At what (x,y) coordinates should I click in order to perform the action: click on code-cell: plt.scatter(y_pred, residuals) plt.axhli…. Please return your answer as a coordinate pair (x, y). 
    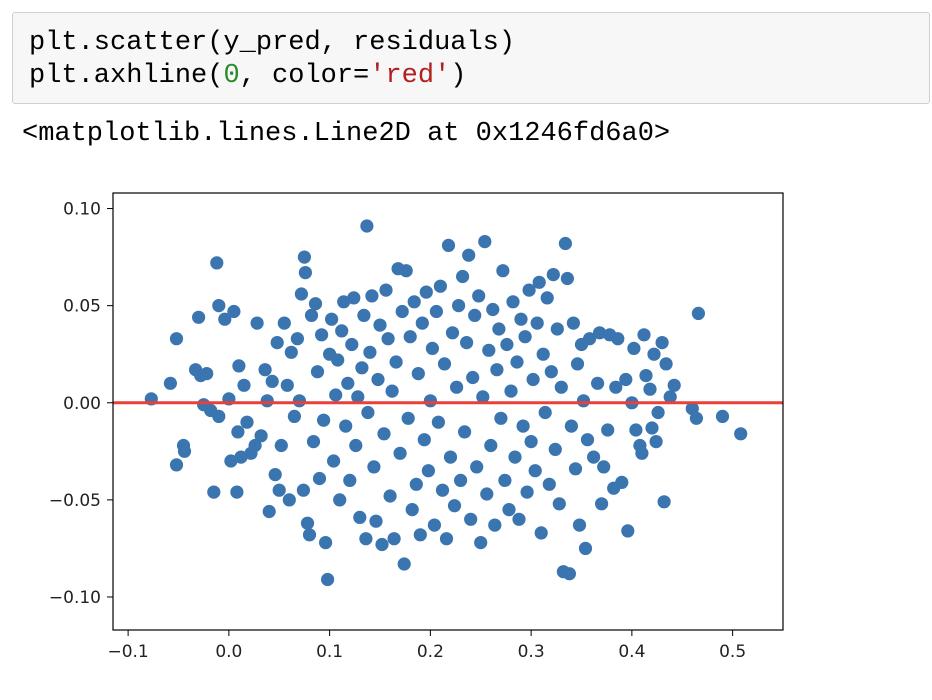
    Looking at the image, I should click on (471, 58).